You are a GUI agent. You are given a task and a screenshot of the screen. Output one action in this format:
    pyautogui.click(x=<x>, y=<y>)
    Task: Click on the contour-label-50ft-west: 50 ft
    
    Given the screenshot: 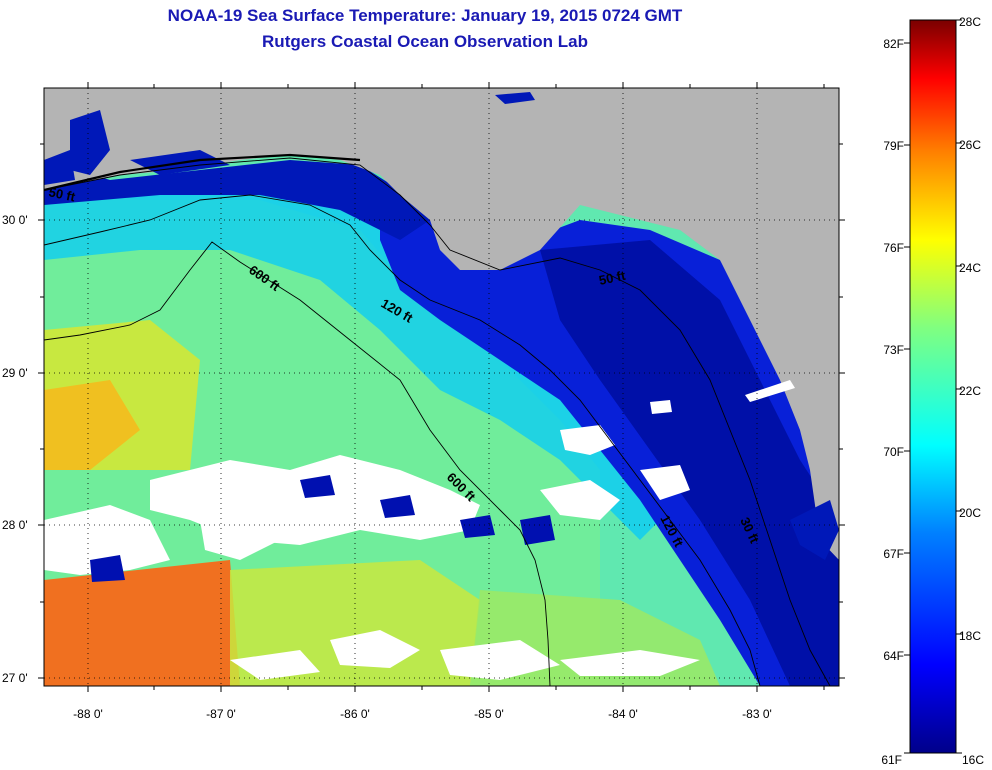 What is the action you would take?
    pyautogui.click(x=62, y=194)
    